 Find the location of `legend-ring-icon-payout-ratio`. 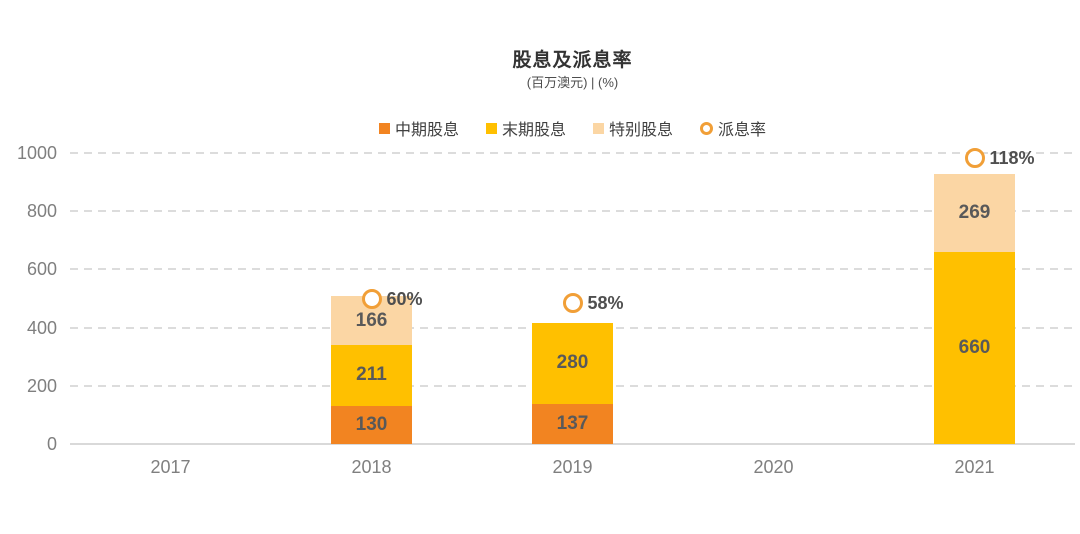

legend-ring-icon-payout-ratio is located at coordinates (707, 128).